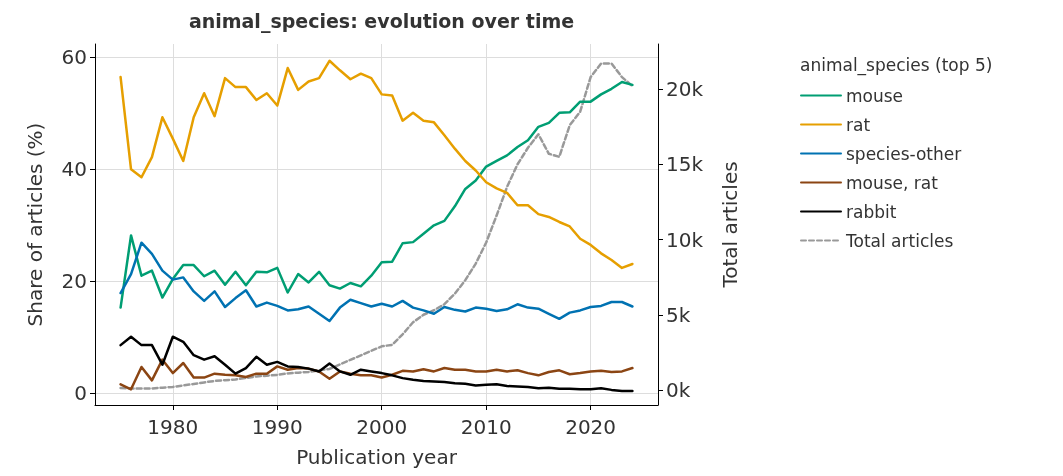 The width and height of the screenshot is (1063, 476). I want to click on chart-title: animal_species: evolution over time, so click(381, 21).